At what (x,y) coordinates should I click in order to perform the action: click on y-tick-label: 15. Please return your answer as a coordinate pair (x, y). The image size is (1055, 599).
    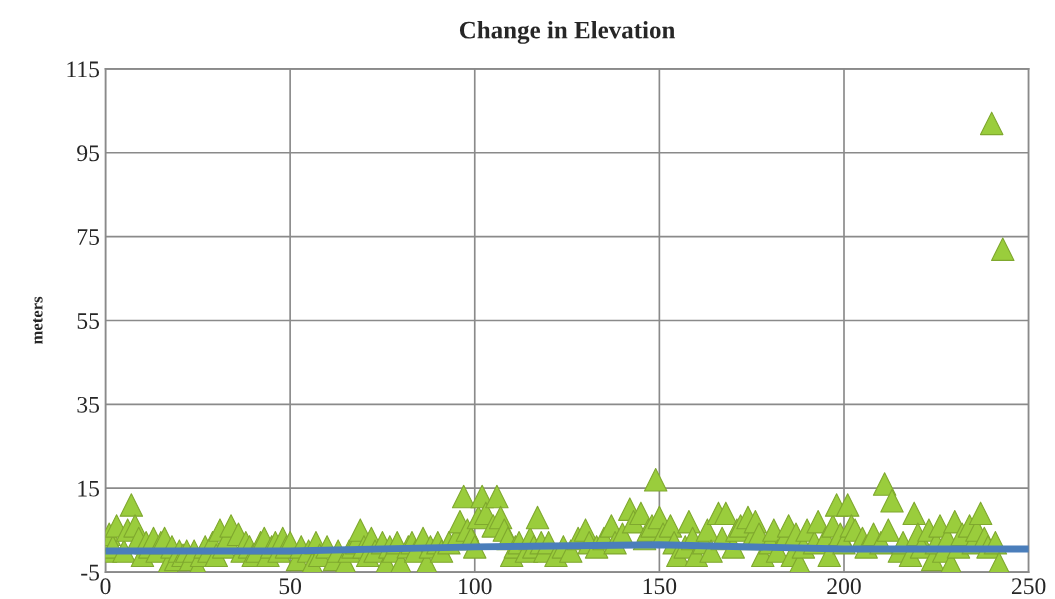
    Looking at the image, I should click on (89, 488).